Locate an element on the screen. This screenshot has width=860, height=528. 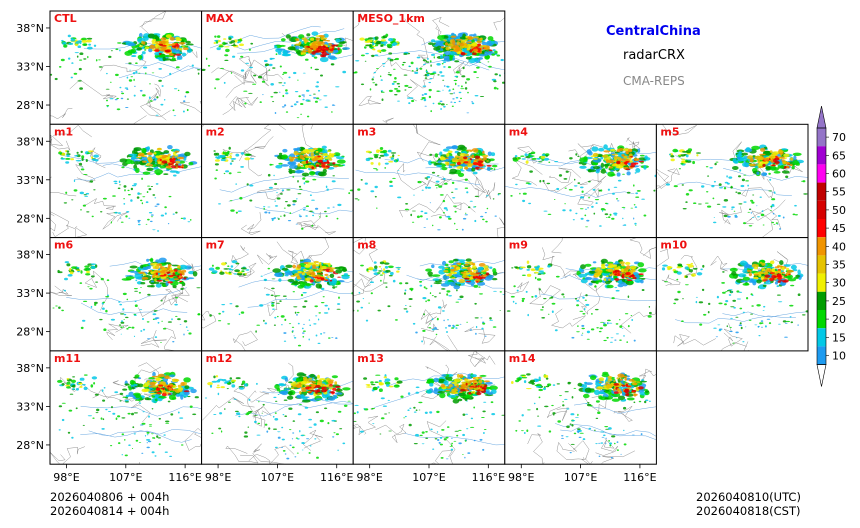
panel-map is located at coordinates (580, 182).